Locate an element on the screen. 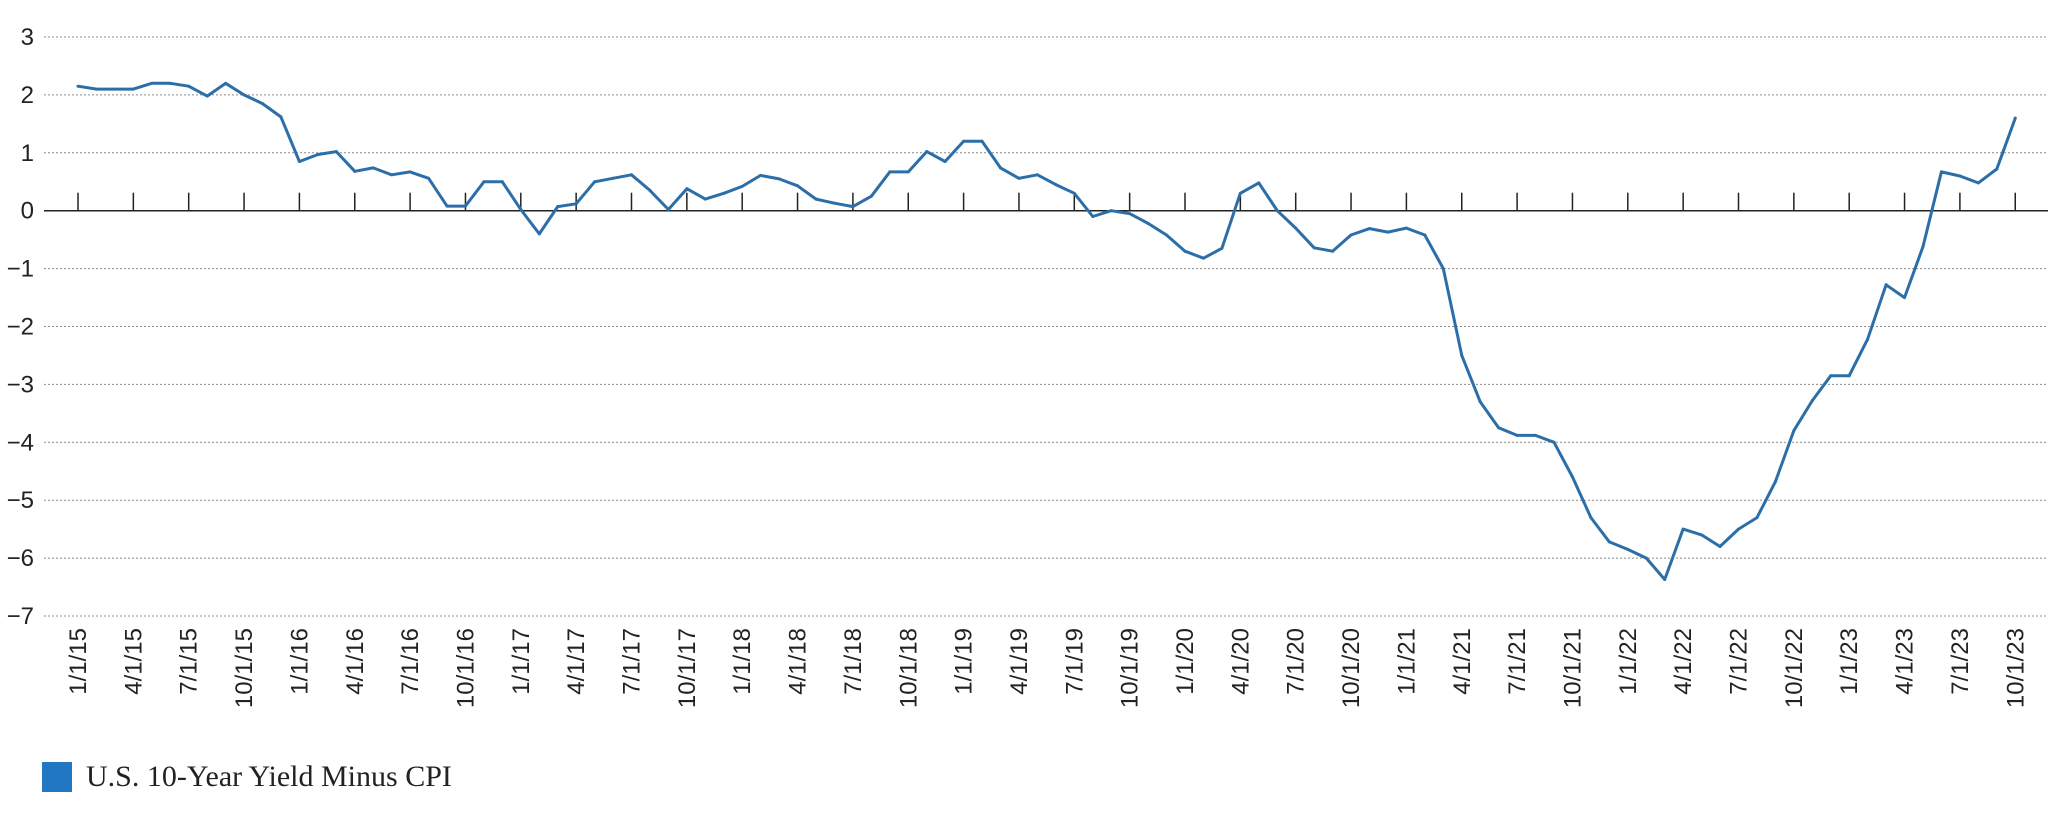 This screenshot has width=2048, height=817. x-tick-label: 10/1/15 is located at coordinates (244, 668).